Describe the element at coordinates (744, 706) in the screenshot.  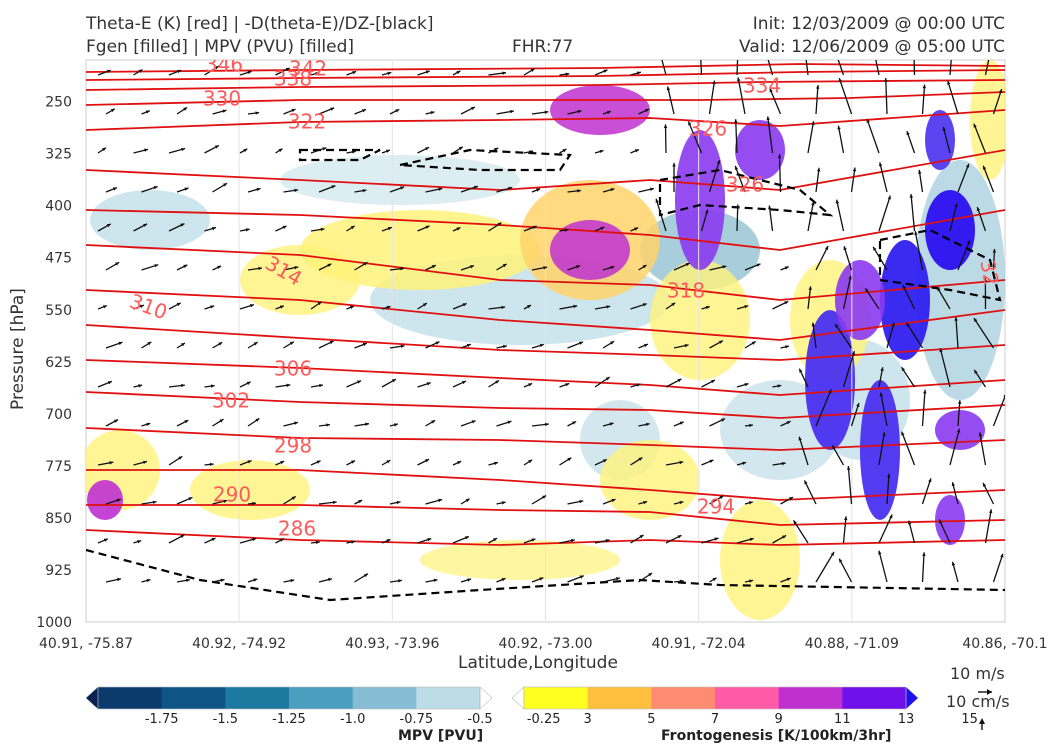
I see `fgen-colorbar: 3 5 7 9 11 13 15` at that location.